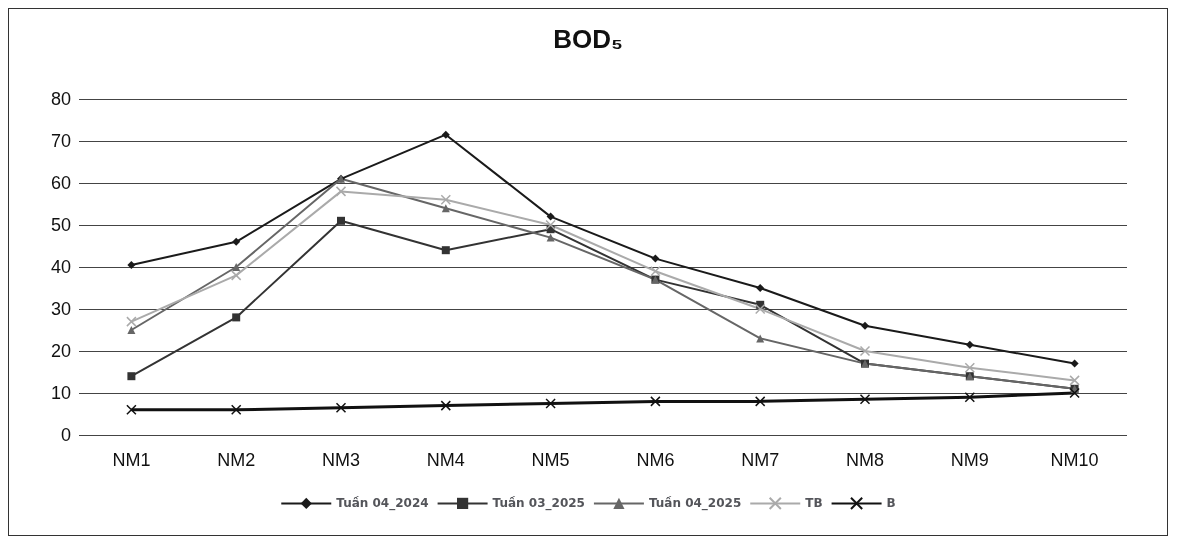  Describe the element at coordinates (655, 460) in the screenshot. I see `x-tick-label: NM6` at that location.